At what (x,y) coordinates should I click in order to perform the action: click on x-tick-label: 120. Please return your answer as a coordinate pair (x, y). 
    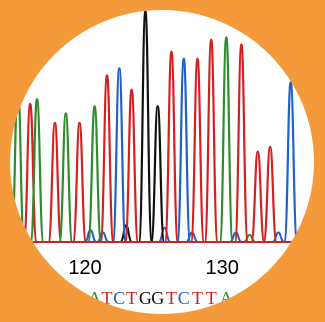
    Looking at the image, I should click on (84, 268).